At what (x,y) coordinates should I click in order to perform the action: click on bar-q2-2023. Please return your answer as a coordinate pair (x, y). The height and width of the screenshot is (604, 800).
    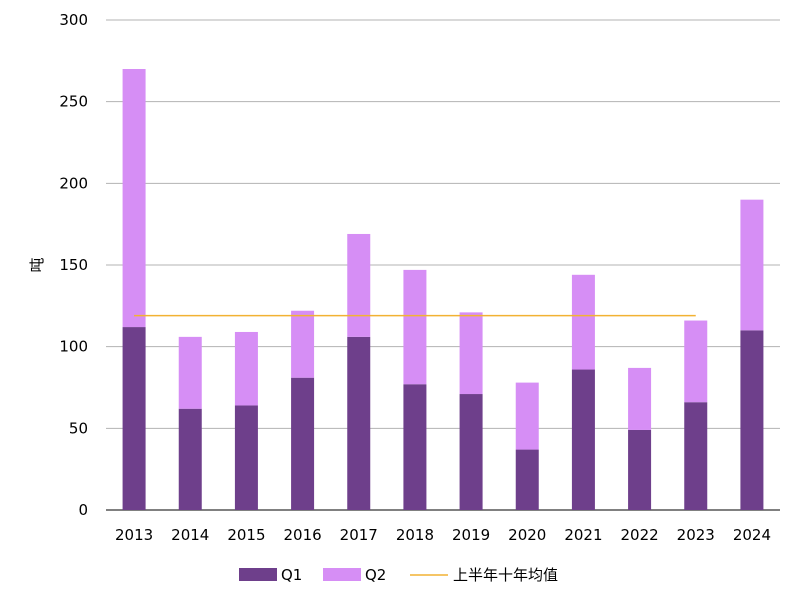
    Looking at the image, I should click on (696, 361).